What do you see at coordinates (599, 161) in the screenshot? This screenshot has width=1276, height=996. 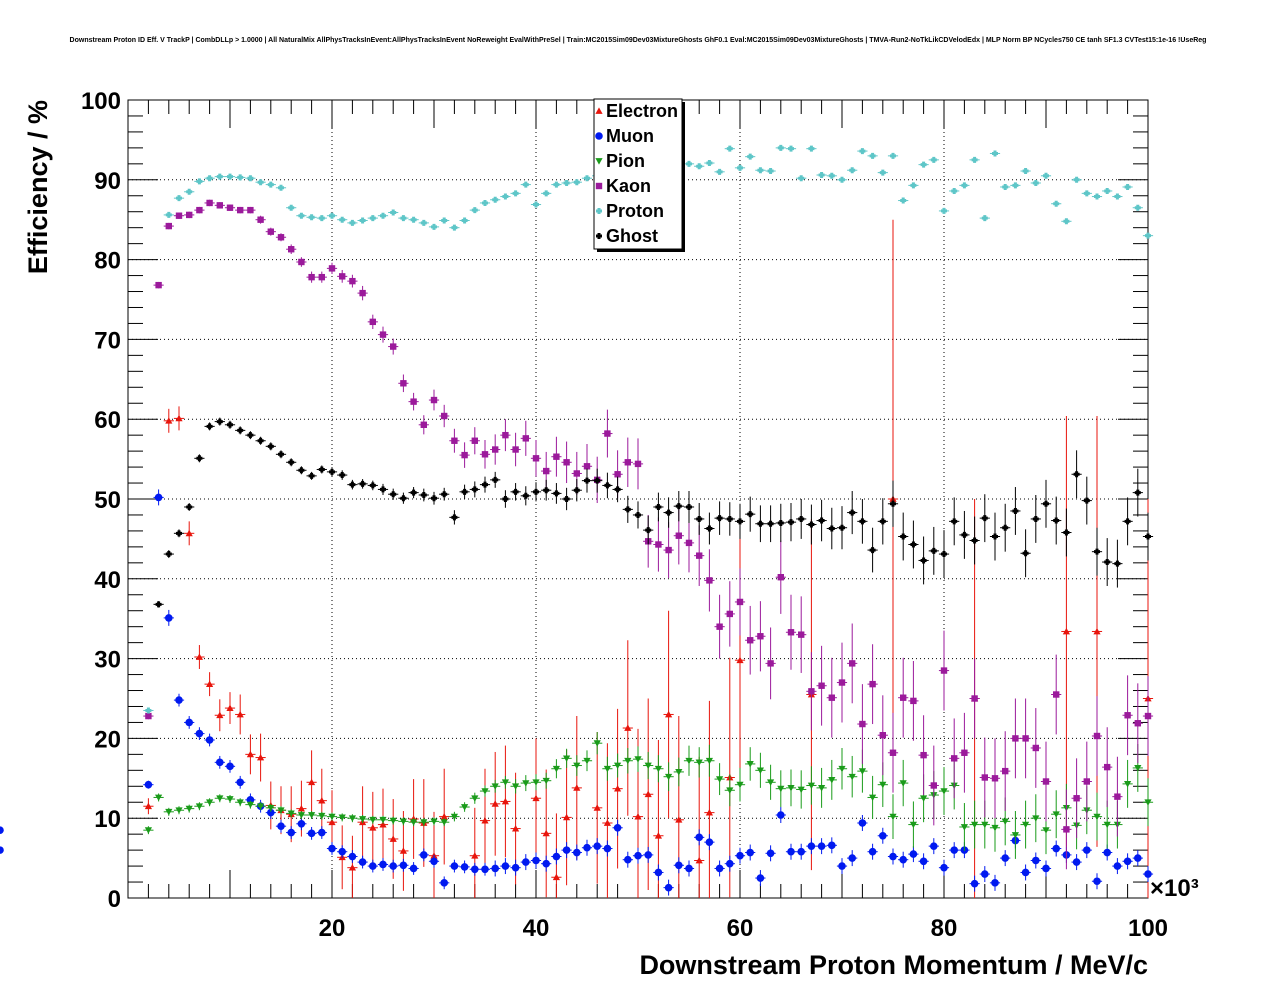 I see `legend-marker` at bounding box center [599, 161].